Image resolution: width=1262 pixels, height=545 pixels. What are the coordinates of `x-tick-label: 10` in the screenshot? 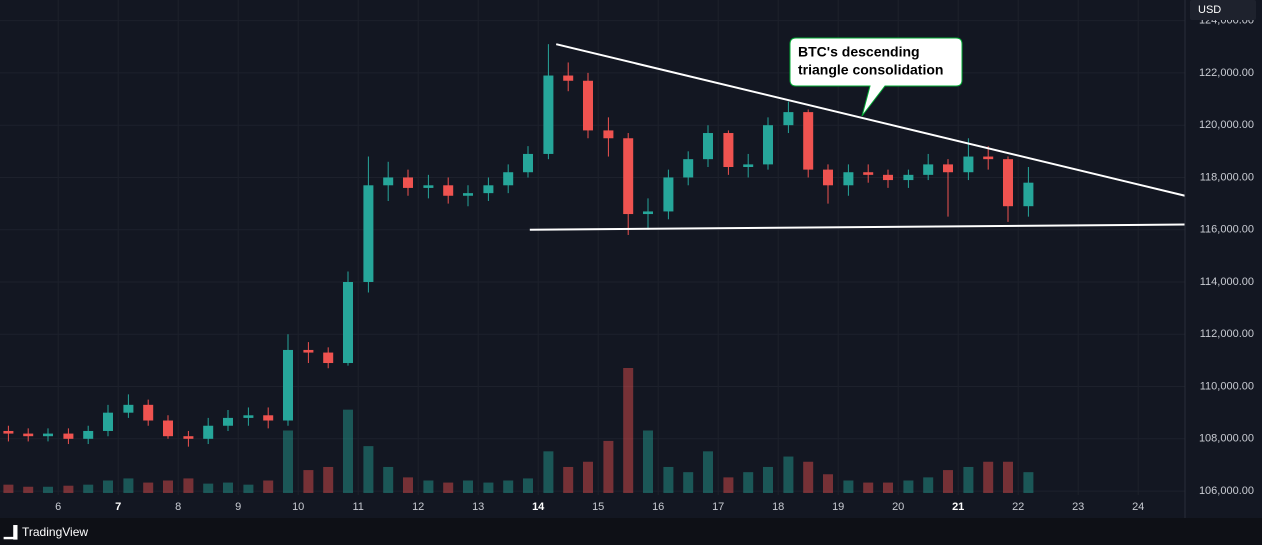 It's located at (298, 507).